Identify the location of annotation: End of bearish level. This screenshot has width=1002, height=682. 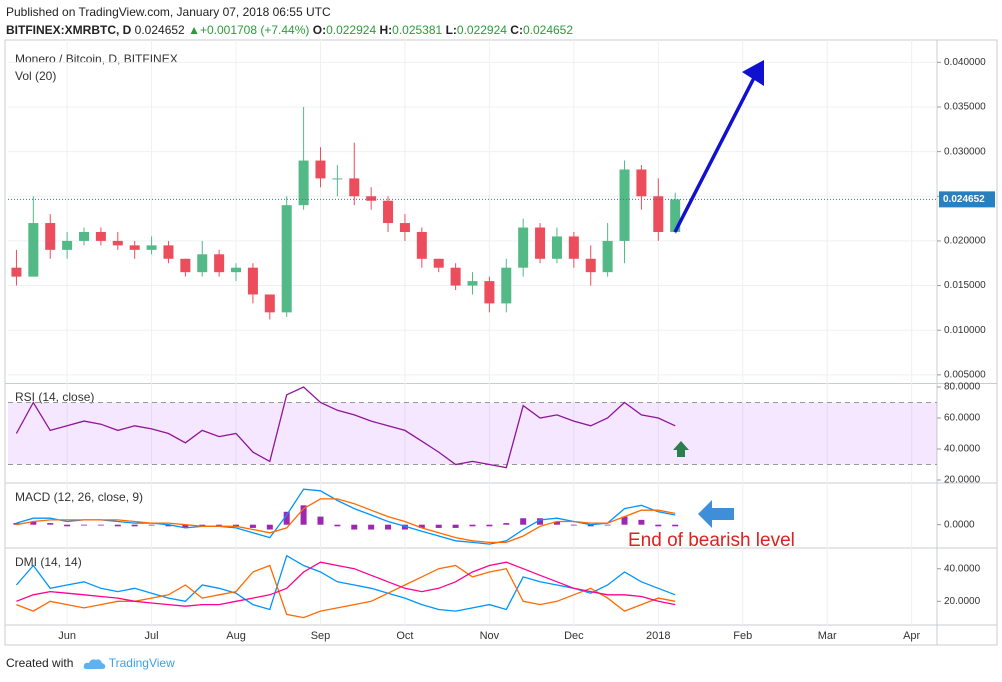
(711, 540).